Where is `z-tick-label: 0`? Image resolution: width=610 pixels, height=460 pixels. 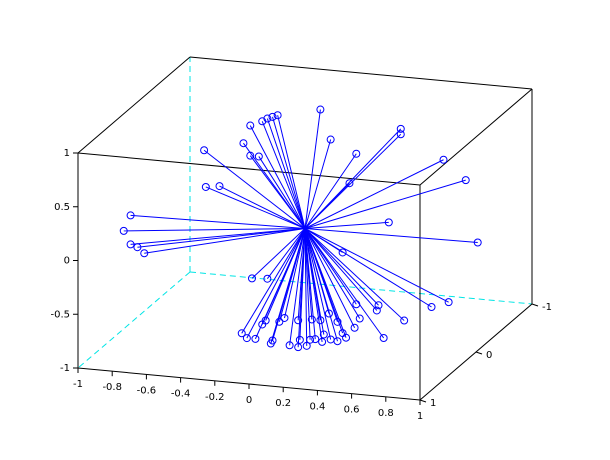 z-tick-label: 0 is located at coordinates (67, 261).